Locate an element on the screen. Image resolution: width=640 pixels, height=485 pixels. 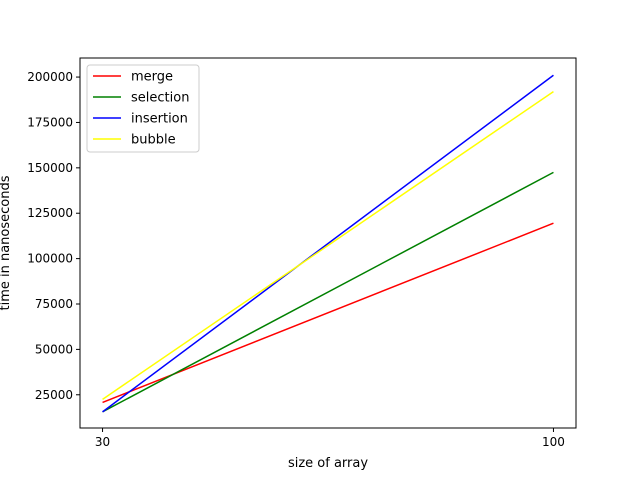
legend-box is located at coordinates (143, 108).